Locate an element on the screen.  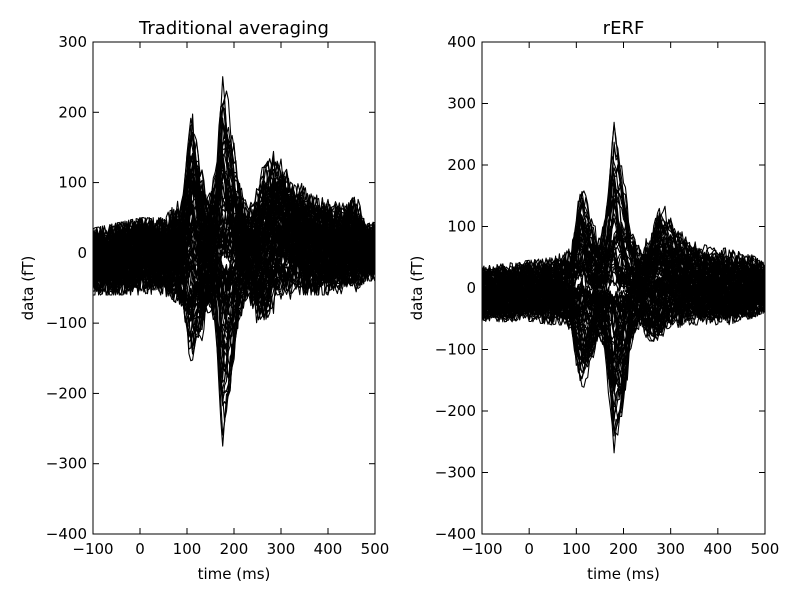
y-tick-label: 400 is located at coordinates (461, 42).